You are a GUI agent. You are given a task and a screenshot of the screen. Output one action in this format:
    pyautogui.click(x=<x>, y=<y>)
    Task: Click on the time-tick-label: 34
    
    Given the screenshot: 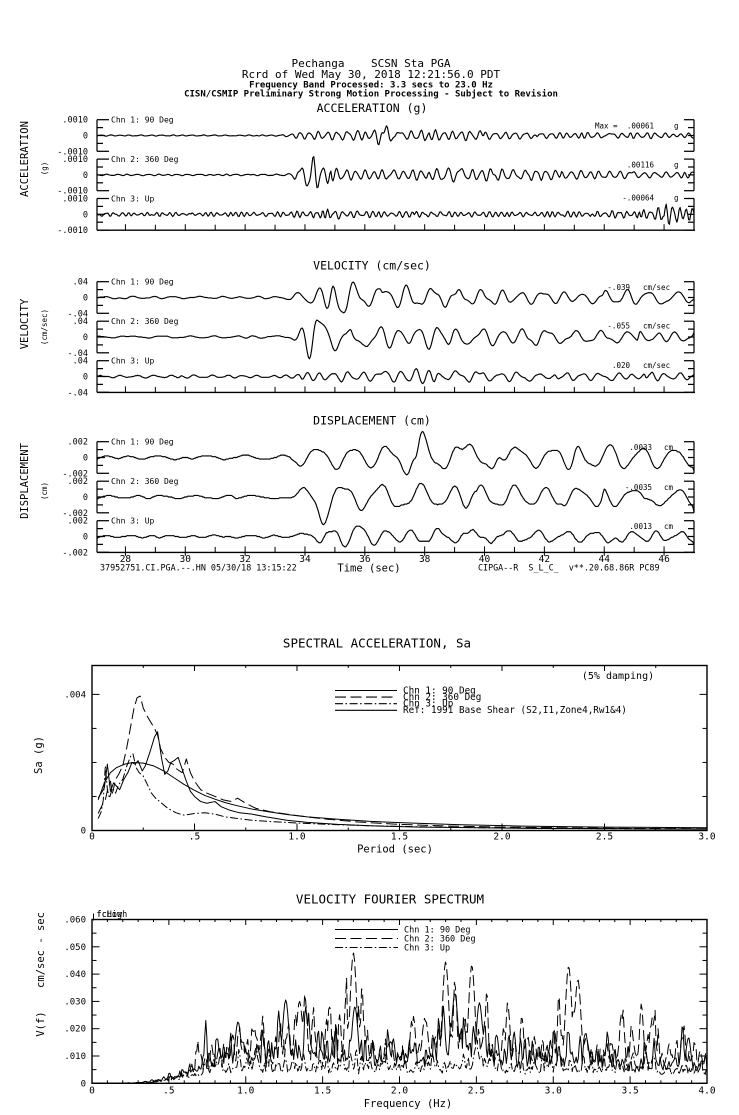 What is the action you would take?
    pyautogui.click(x=305, y=559)
    